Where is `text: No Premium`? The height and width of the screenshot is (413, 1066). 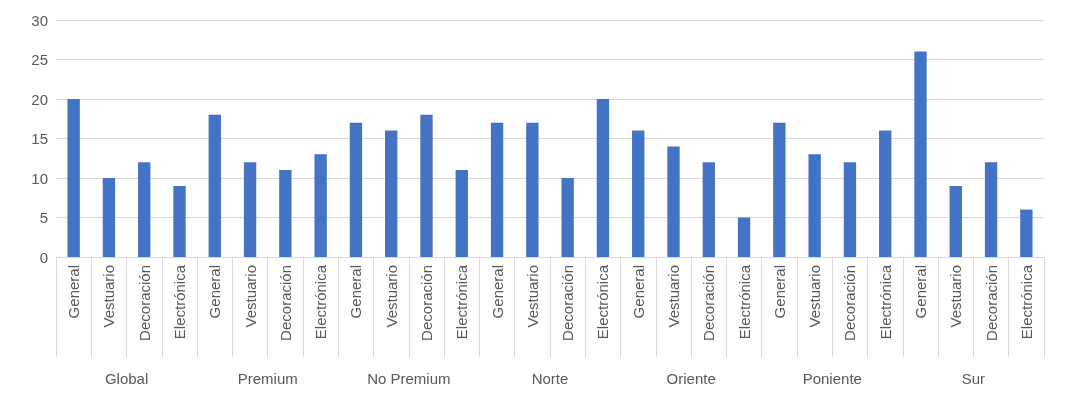
text: No Premium is located at coordinates (409, 378).